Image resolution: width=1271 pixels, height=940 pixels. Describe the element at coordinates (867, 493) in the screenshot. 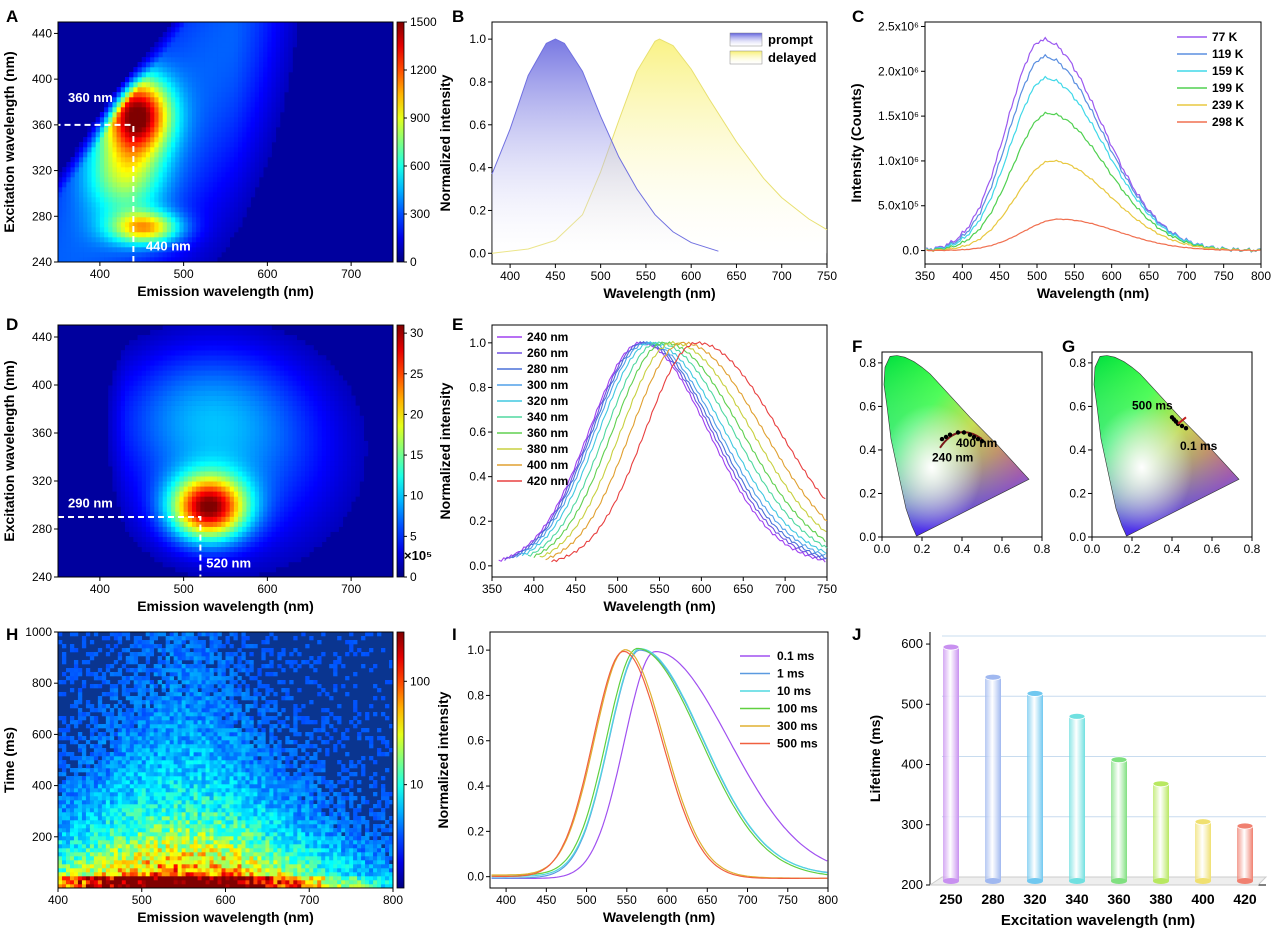

I see `y-tick-label: 0.2` at that location.